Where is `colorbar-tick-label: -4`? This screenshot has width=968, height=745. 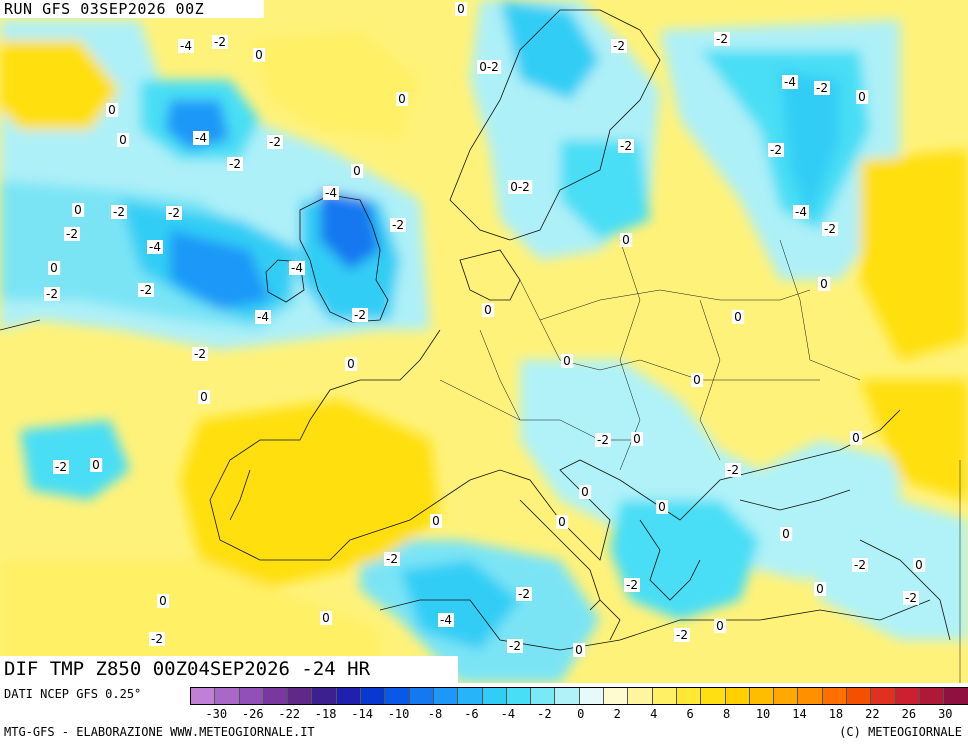
colorbar-tick-label: -4 is located at coordinates (508, 714).